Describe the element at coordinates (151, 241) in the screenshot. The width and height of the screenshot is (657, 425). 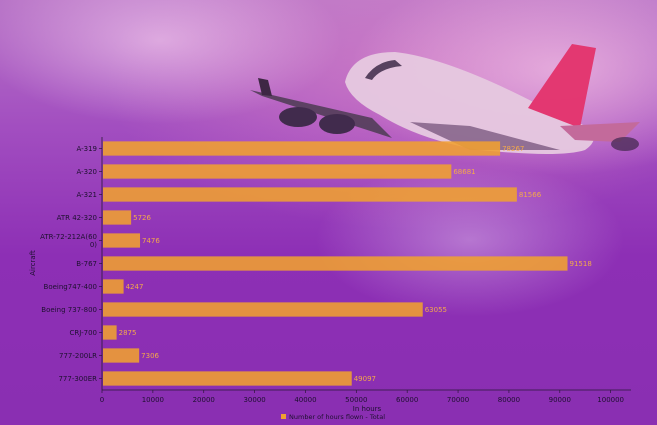
I see `data-label: 7476` at that location.